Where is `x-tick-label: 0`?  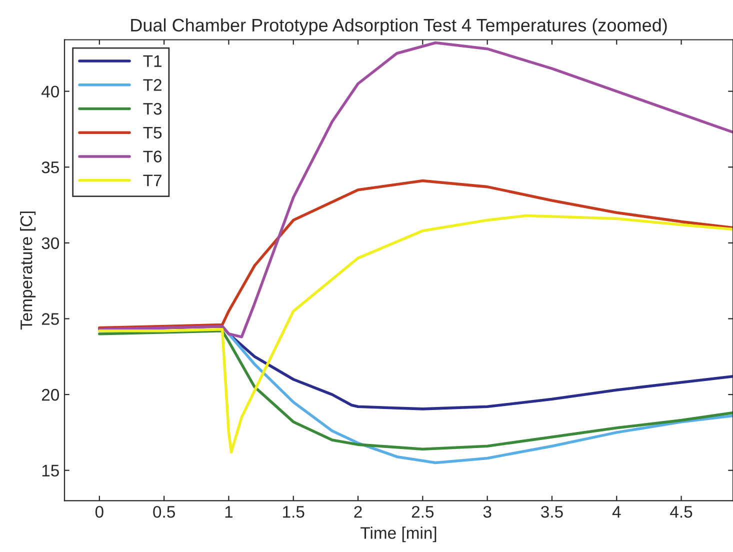 x-tick-label: 0 is located at coordinates (99, 512).